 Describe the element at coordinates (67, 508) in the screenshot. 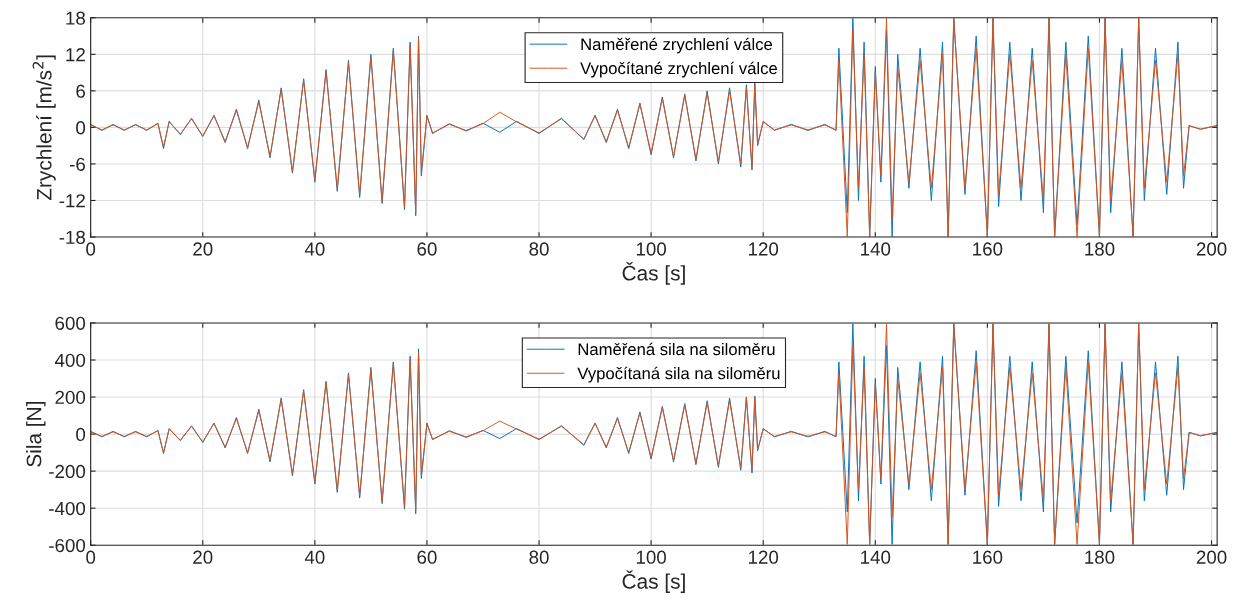

I see `y-tick-label: -400` at that location.